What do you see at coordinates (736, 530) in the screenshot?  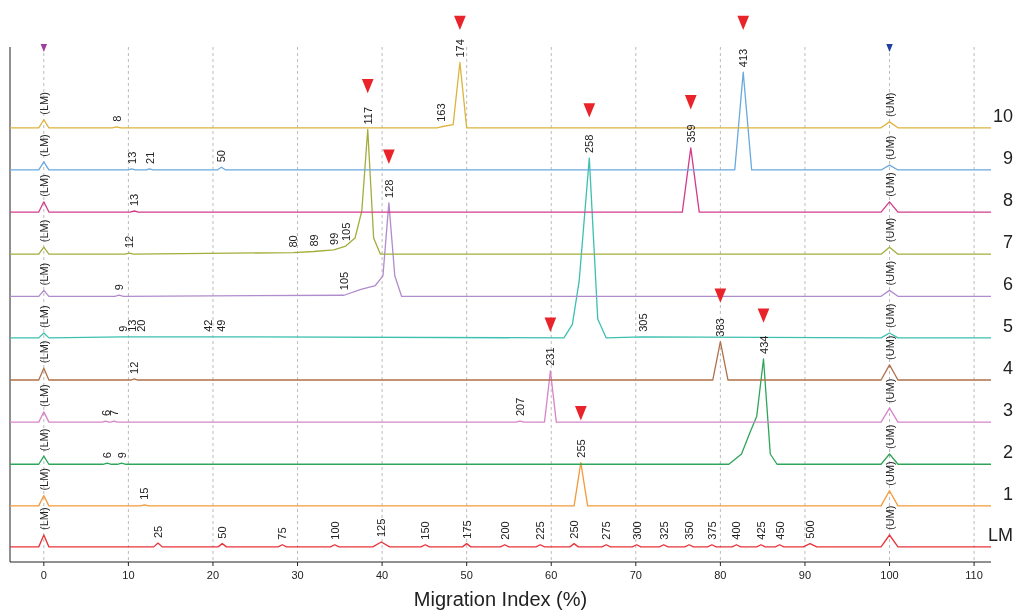 I see `annotation: 400` at bounding box center [736, 530].